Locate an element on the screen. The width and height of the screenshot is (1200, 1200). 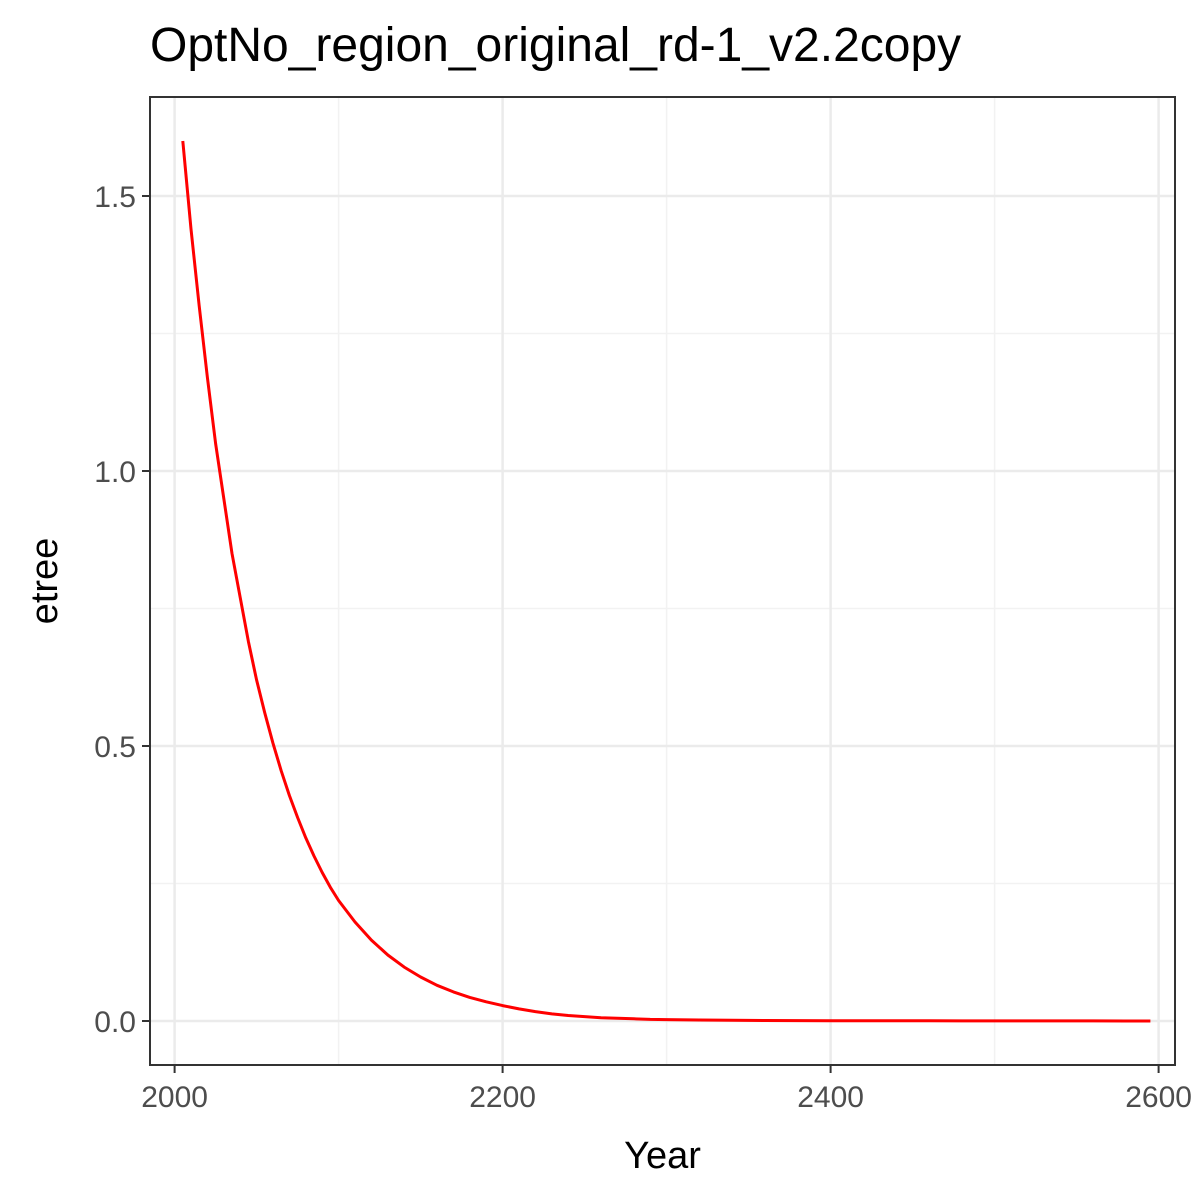
x-tick-label: 2200 is located at coordinates (502, 1097).